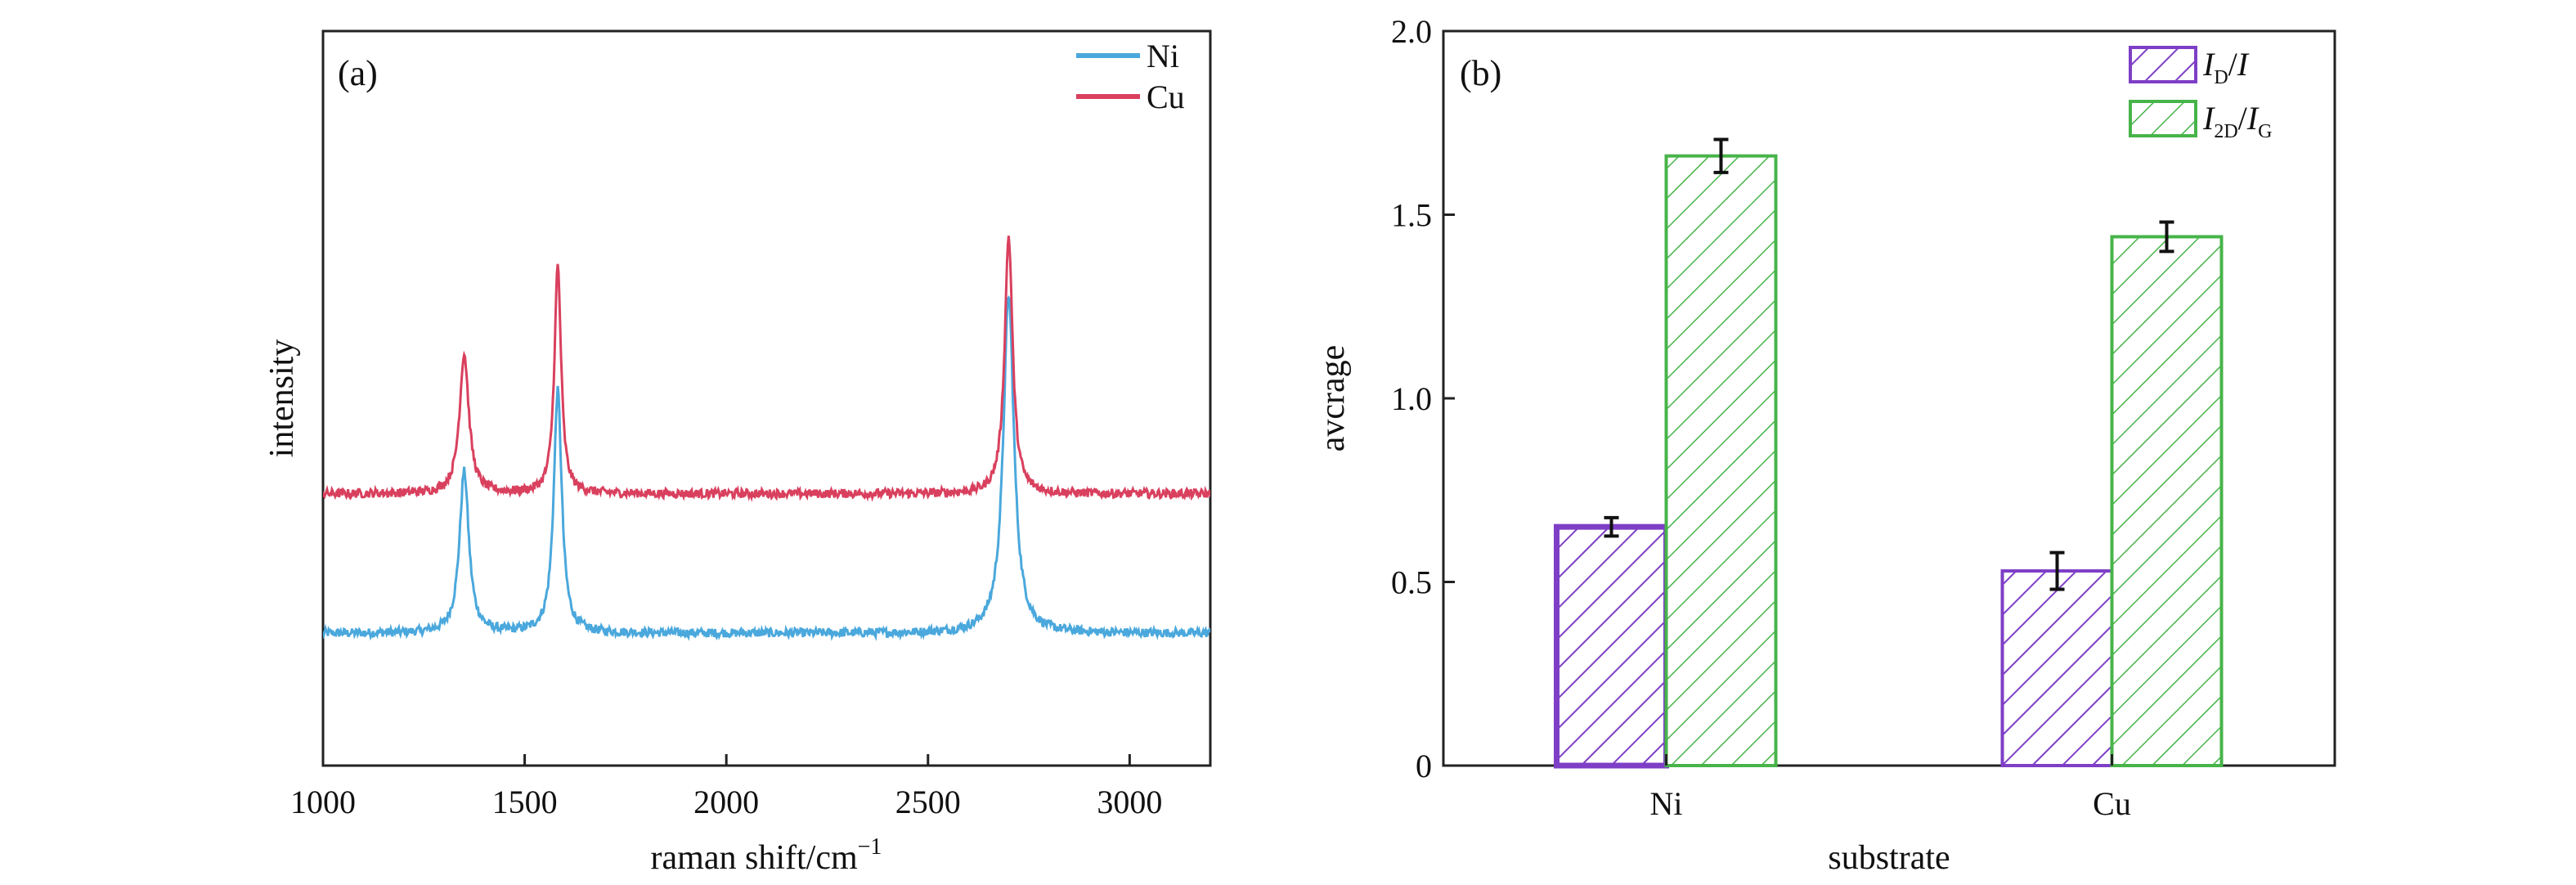 Image resolution: width=2576 pixels, height=885 pixels. I want to click on x-tick-label-a: 1500, so click(525, 802).